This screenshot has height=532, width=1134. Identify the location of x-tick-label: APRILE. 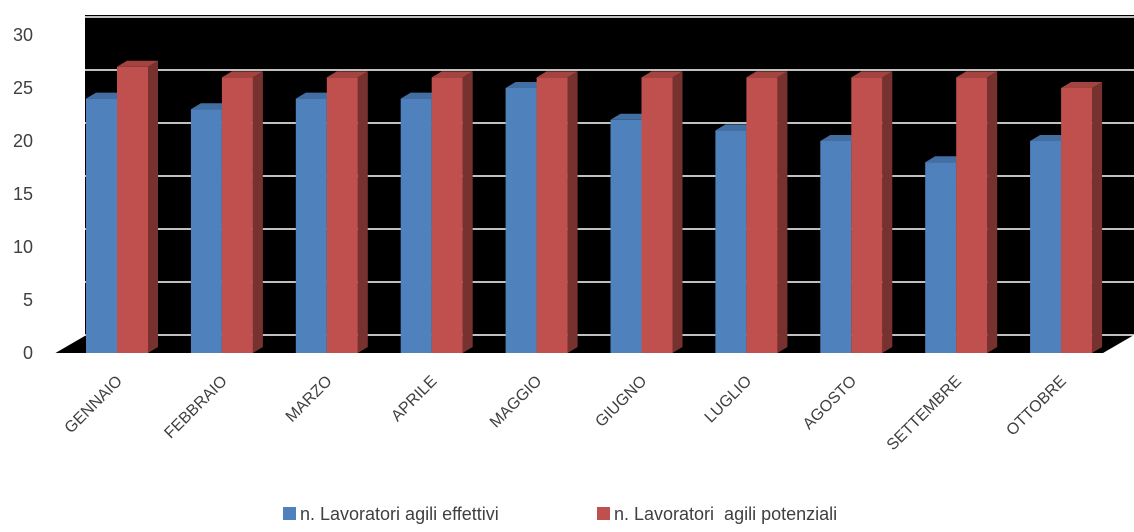
(414, 399).